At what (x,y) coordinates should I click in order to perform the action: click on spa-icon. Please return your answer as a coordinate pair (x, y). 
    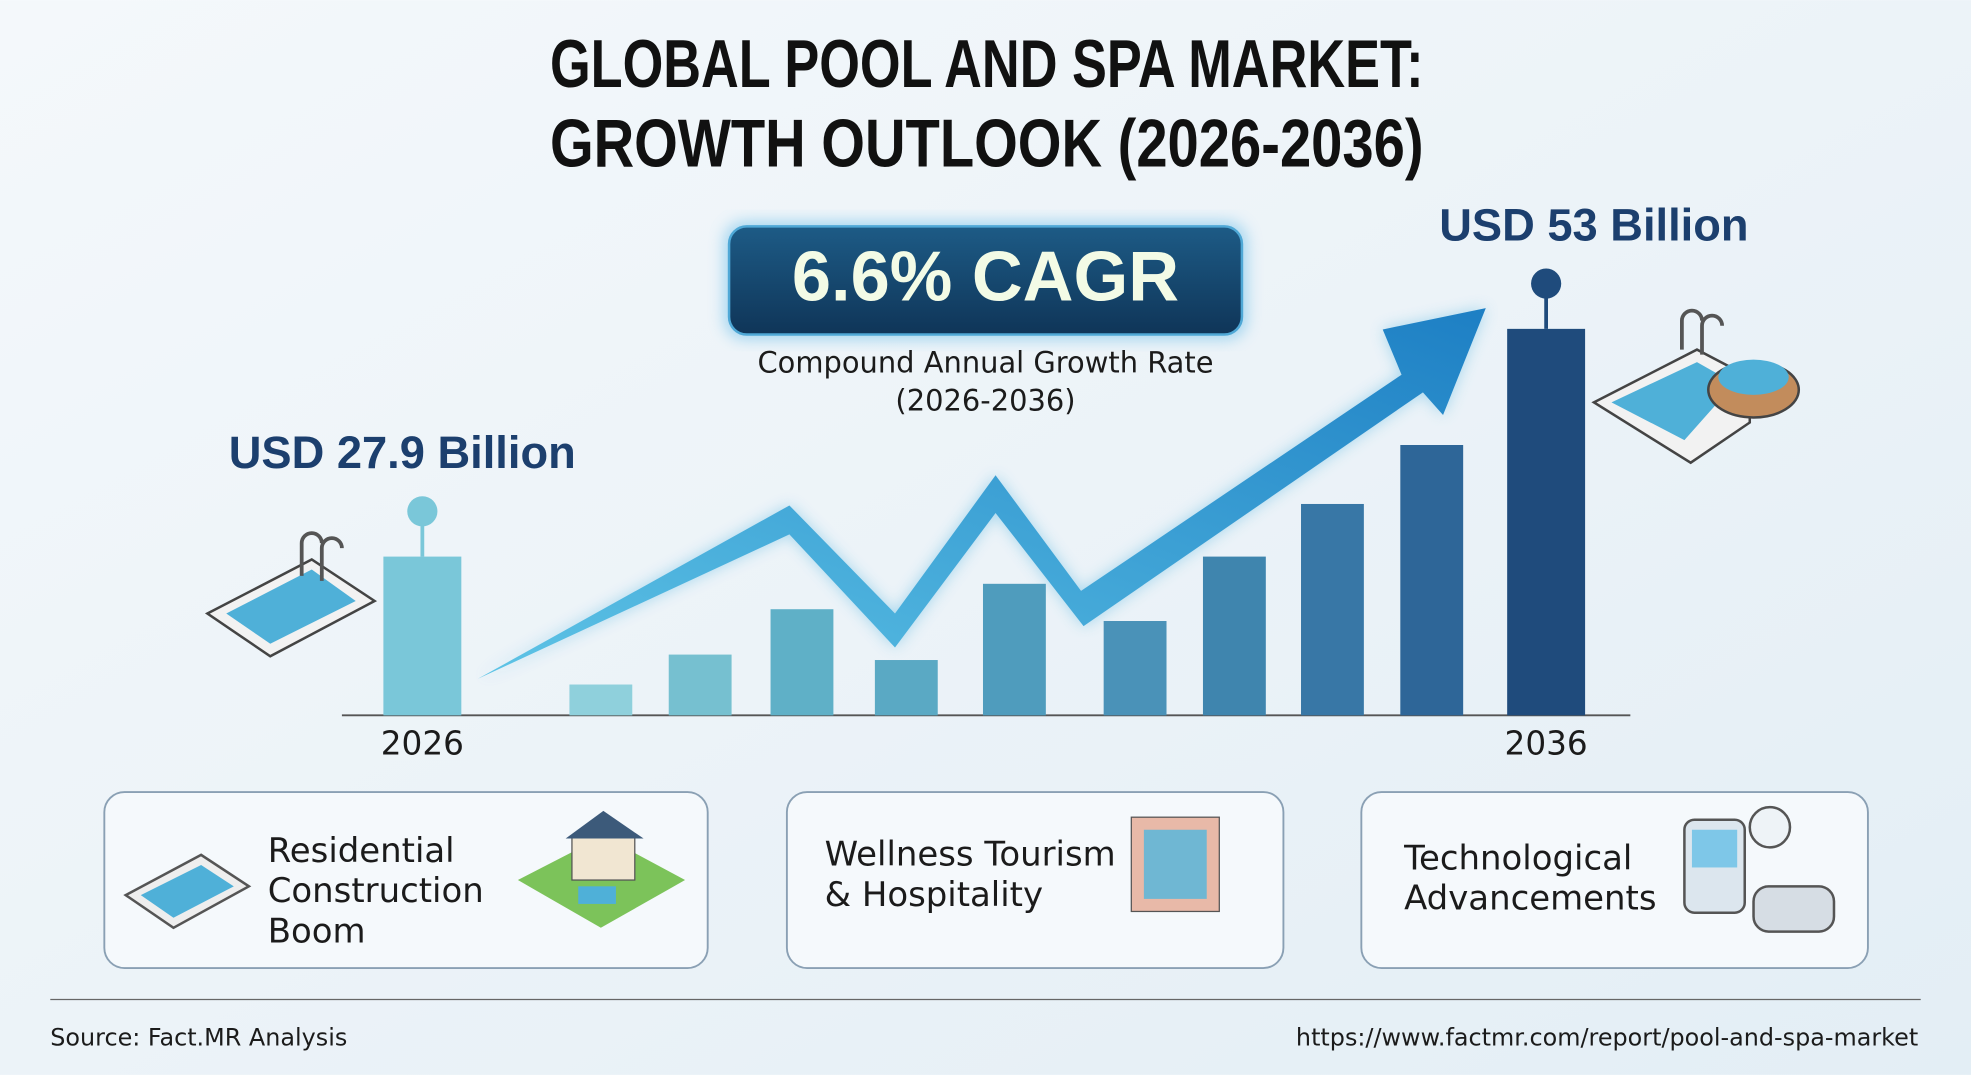
    Looking at the image, I should click on (1696, 386).